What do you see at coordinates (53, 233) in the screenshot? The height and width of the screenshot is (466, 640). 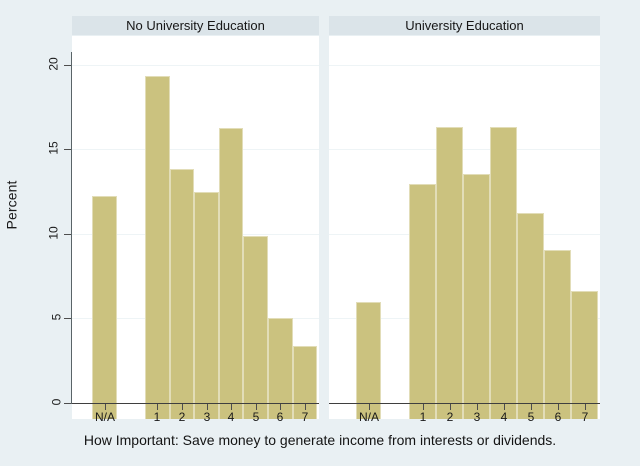 I see `y-tick-label: 10` at bounding box center [53, 233].